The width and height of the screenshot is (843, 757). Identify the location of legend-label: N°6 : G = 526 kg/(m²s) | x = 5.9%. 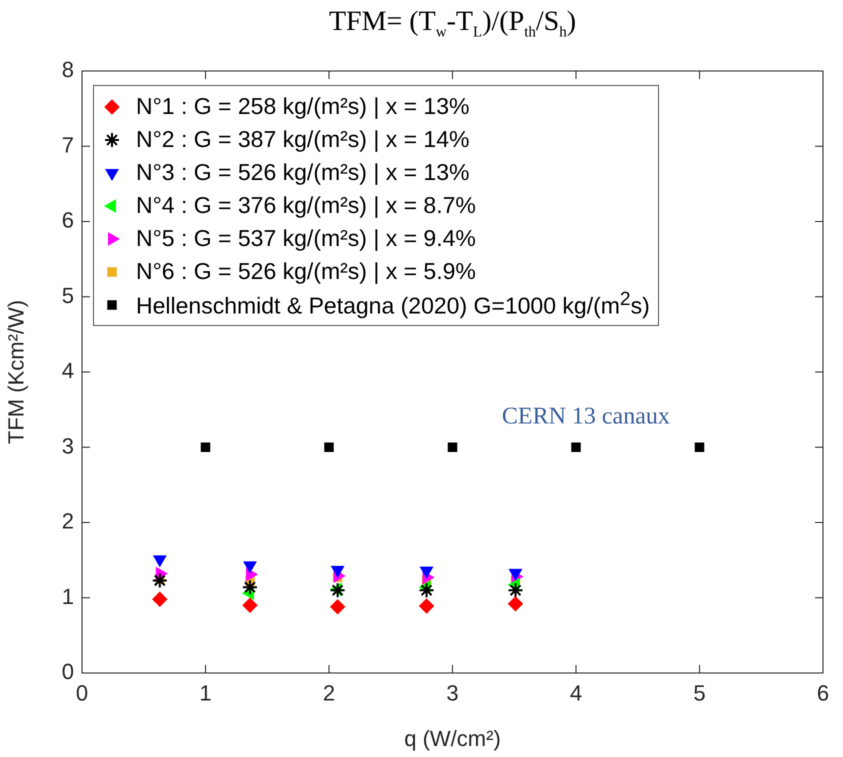
(306, 271).